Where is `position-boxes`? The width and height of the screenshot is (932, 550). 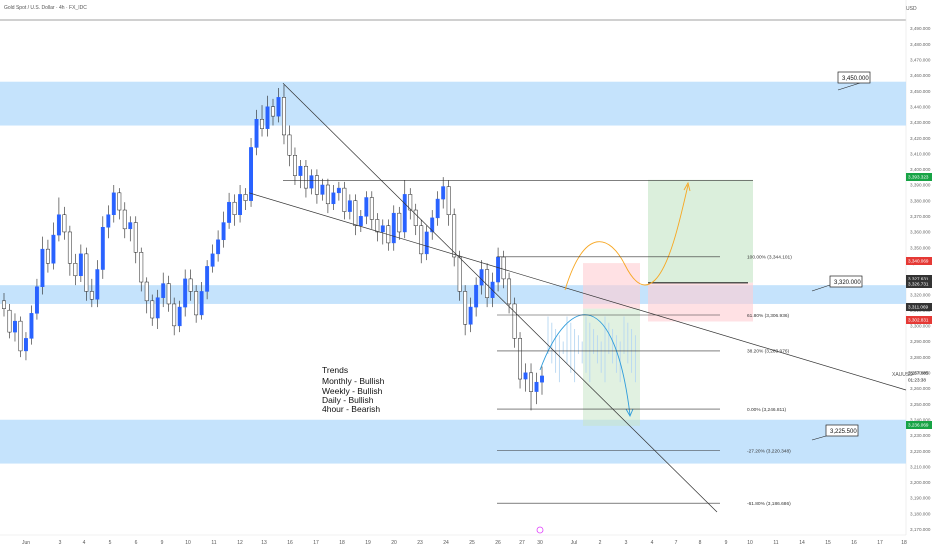 position-boxes is located at coordinates (668, 302).